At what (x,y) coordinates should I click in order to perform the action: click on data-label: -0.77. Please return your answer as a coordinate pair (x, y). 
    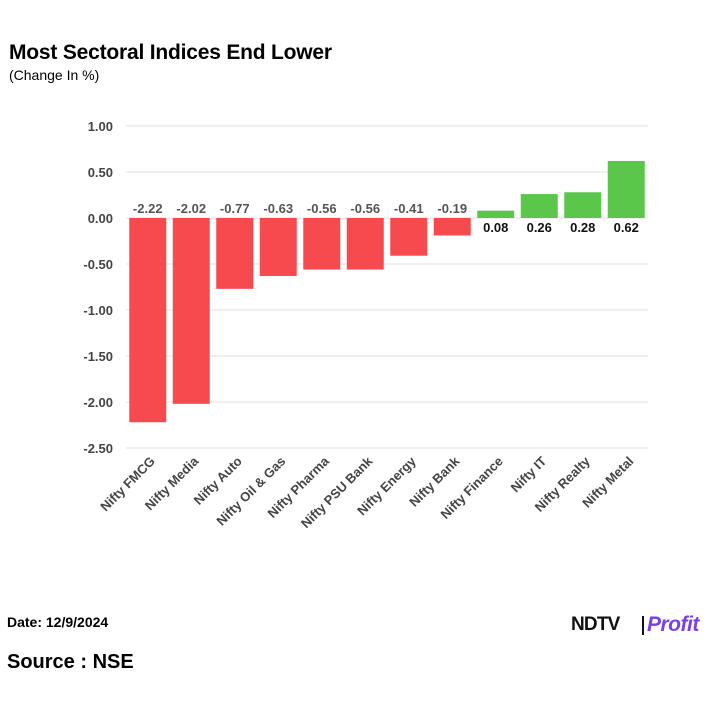
    Looking at the image, I should click on (235, 208).